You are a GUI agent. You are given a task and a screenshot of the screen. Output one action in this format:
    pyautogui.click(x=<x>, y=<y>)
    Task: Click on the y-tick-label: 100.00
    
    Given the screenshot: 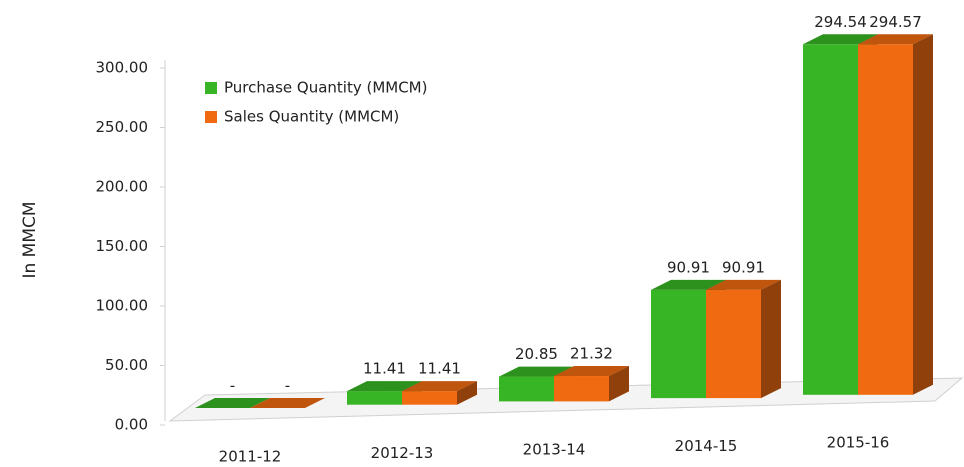 What is the action you would take?
    pyautogui.click(x=122, y=306)
    